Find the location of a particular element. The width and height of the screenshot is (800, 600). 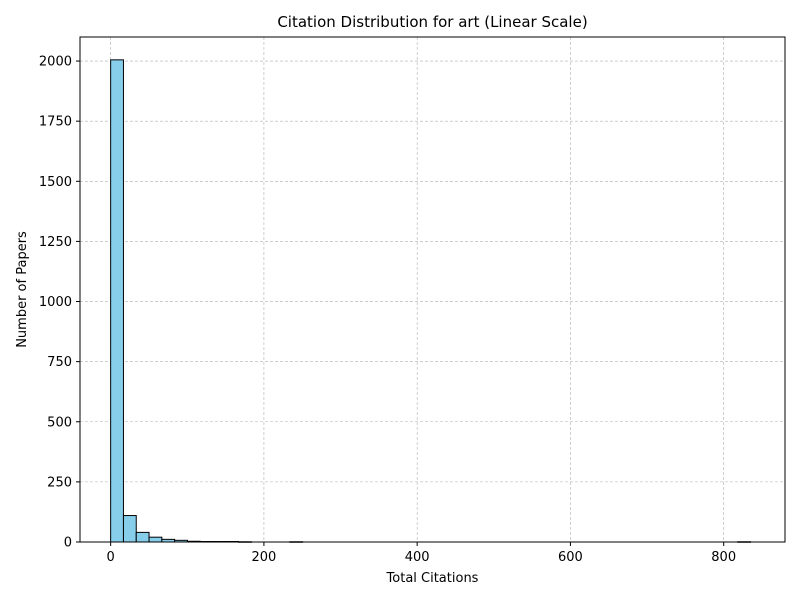

x-tick-label-3: 600 is located at coordinates (570, 557).